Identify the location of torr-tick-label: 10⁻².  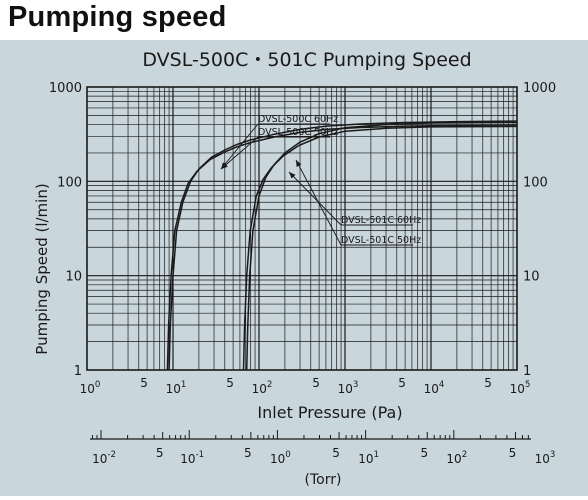
(104, 458).